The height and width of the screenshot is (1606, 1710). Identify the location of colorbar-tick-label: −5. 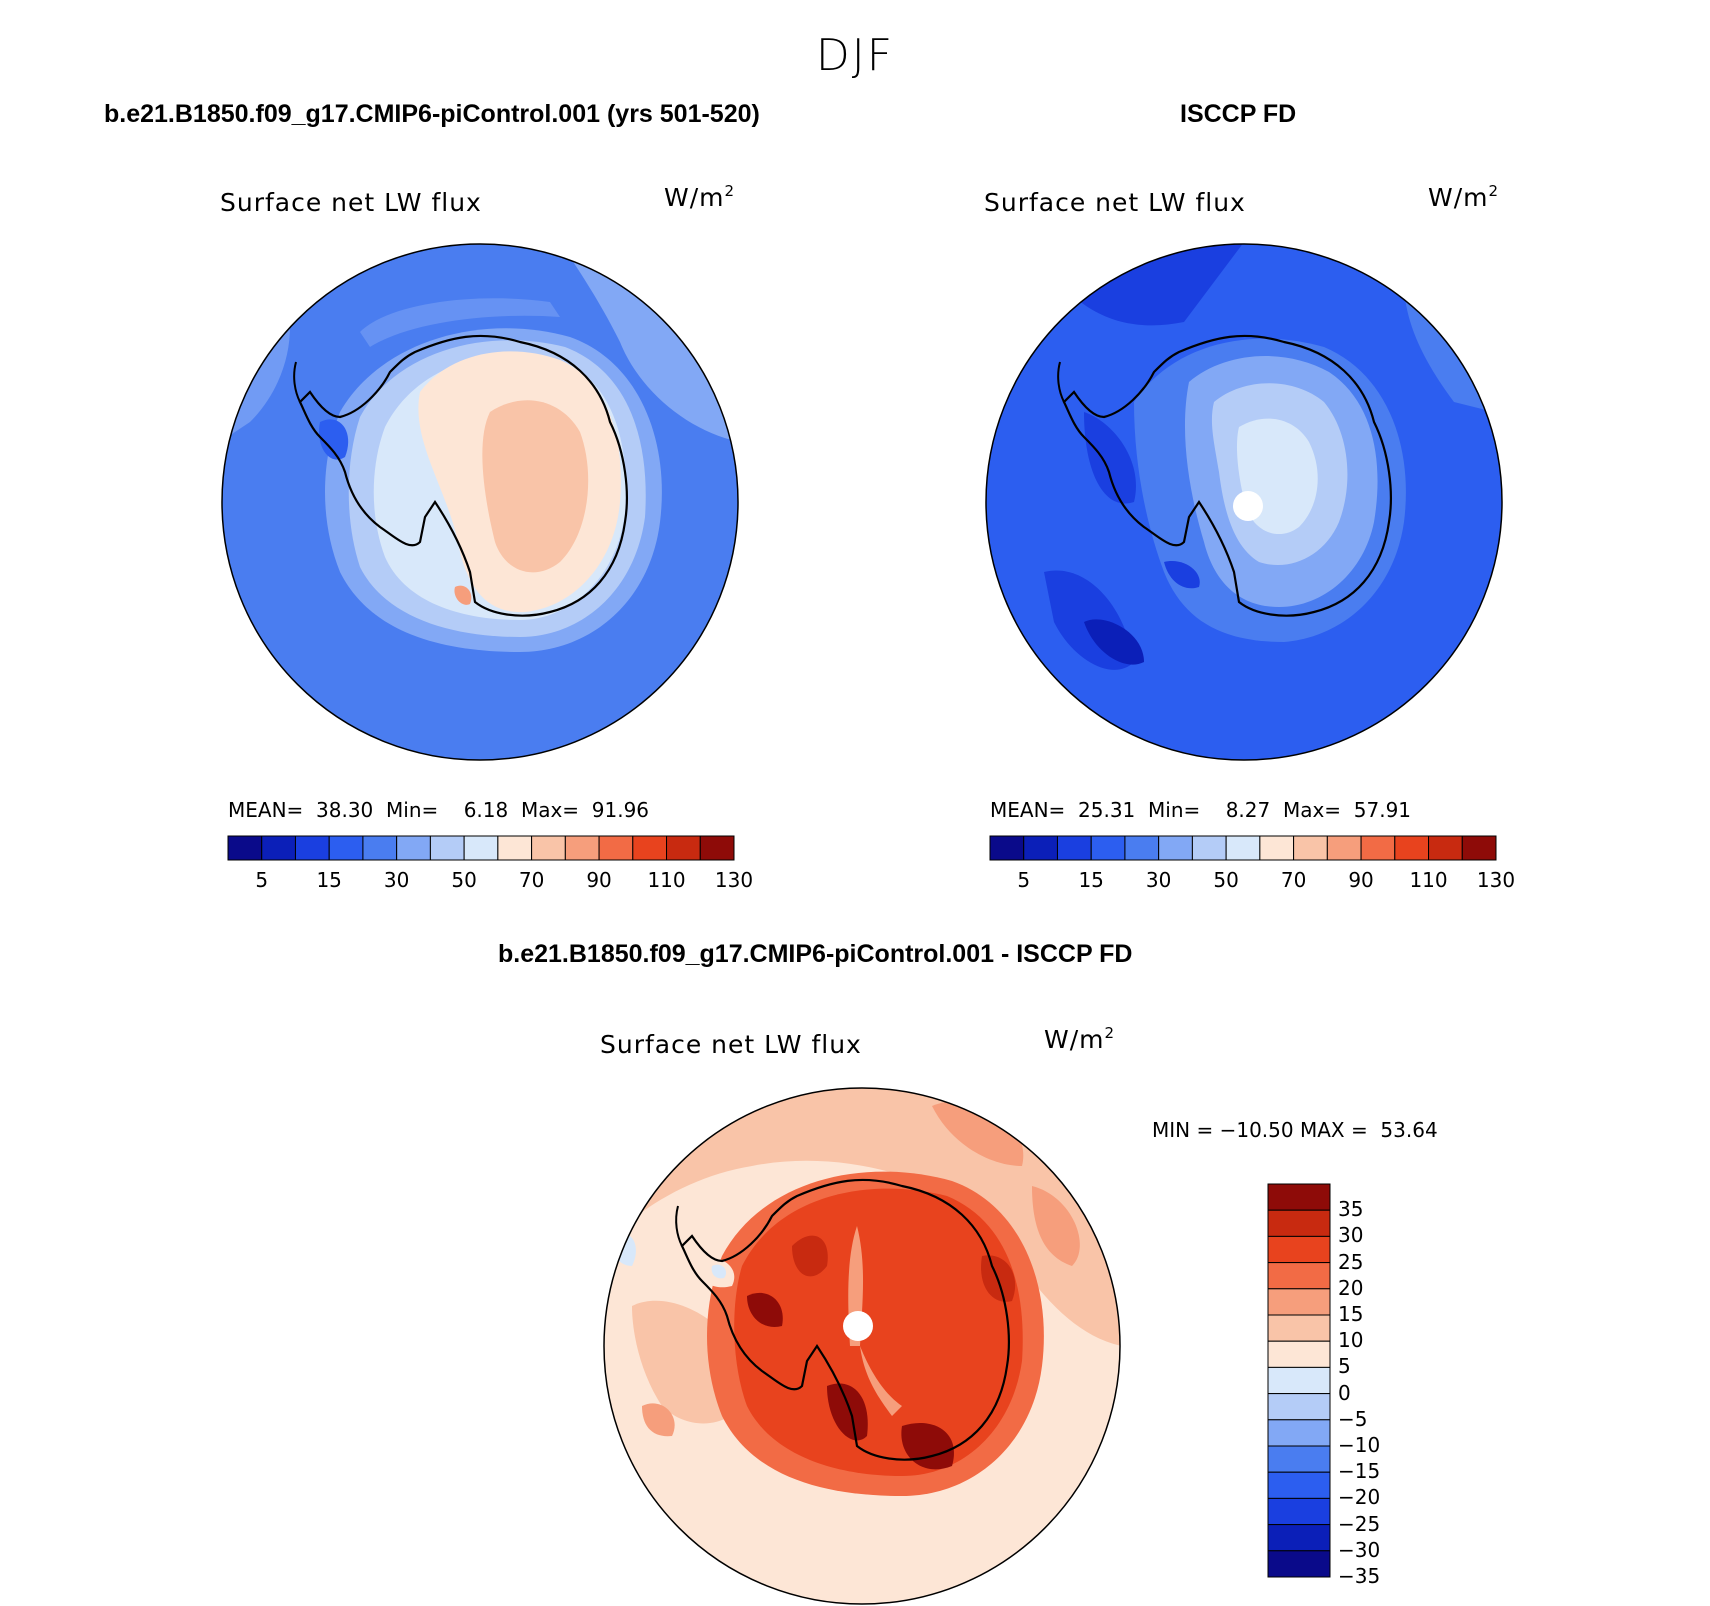
(1353, 1418).